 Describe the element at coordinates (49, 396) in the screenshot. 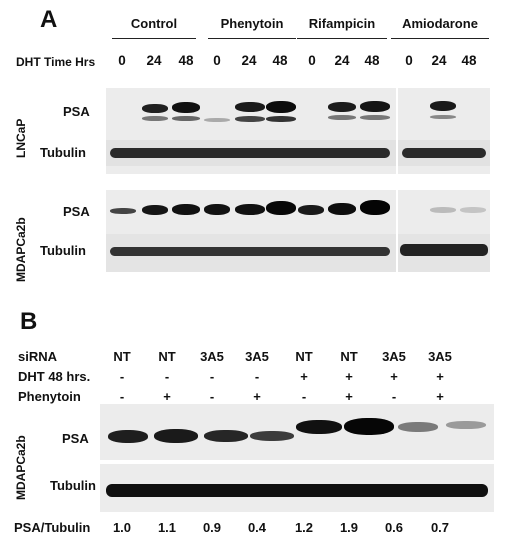

I see `phenytoin-row-label: Phenytoin` at that location.